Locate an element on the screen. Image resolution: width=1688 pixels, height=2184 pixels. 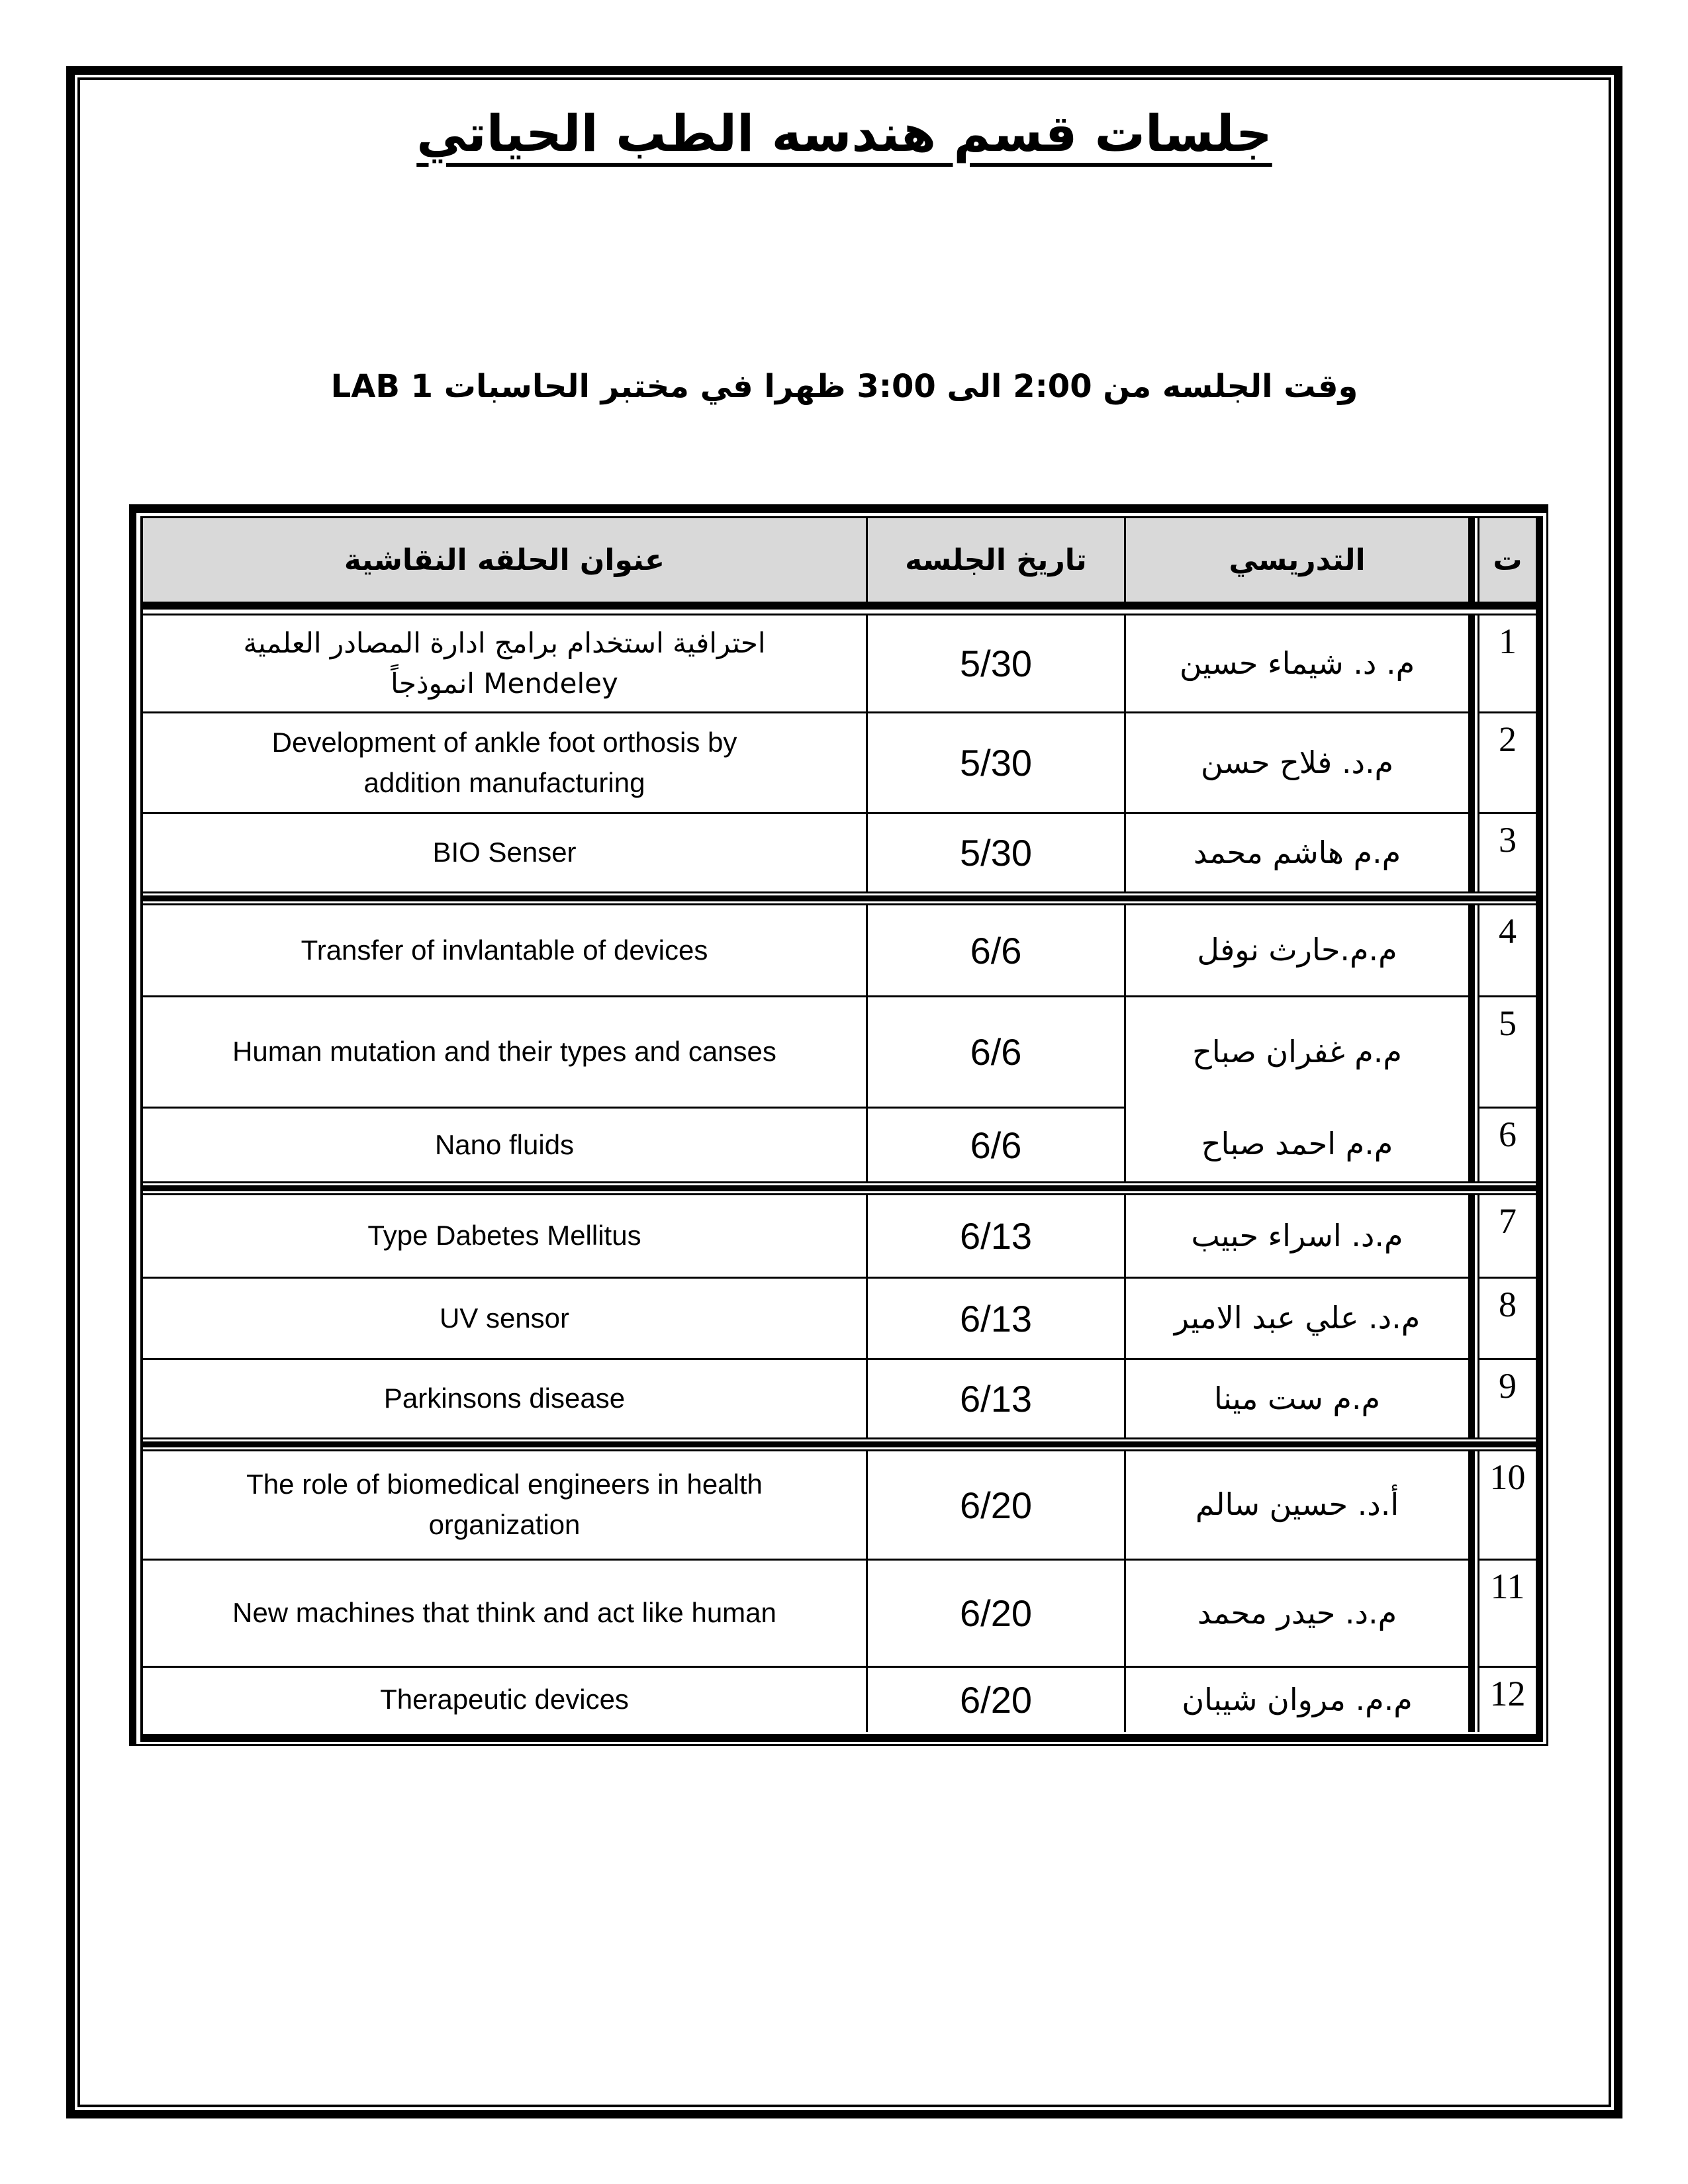
row-number: 6 is located at coordinates (1507, 1144).